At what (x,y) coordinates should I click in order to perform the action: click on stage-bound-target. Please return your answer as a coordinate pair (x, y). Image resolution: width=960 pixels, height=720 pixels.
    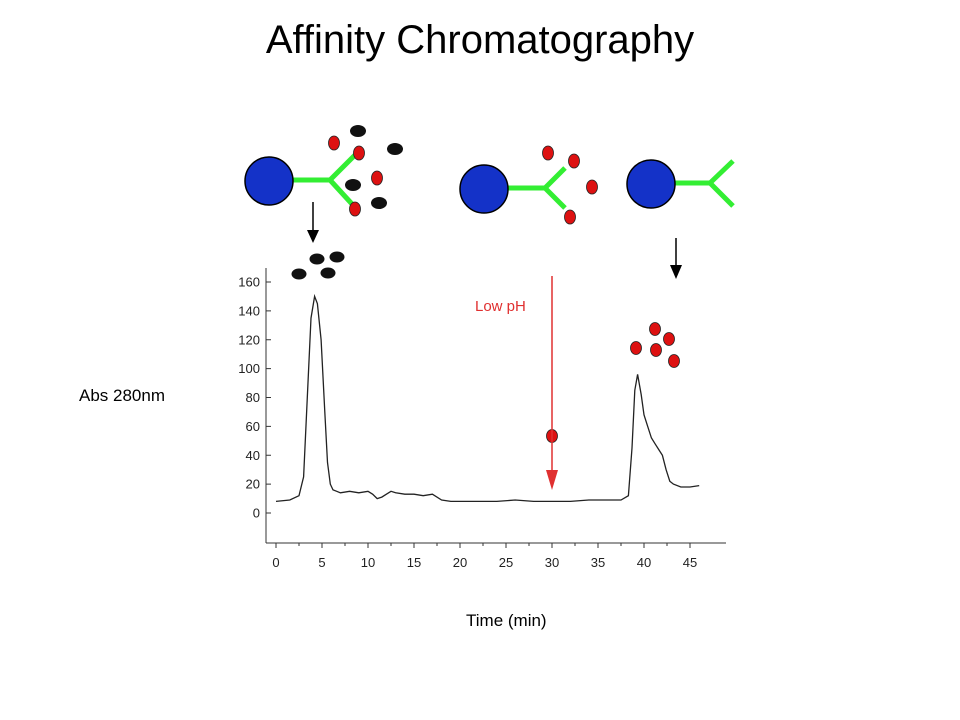
    Looking at the image, I should click on (528, 185).